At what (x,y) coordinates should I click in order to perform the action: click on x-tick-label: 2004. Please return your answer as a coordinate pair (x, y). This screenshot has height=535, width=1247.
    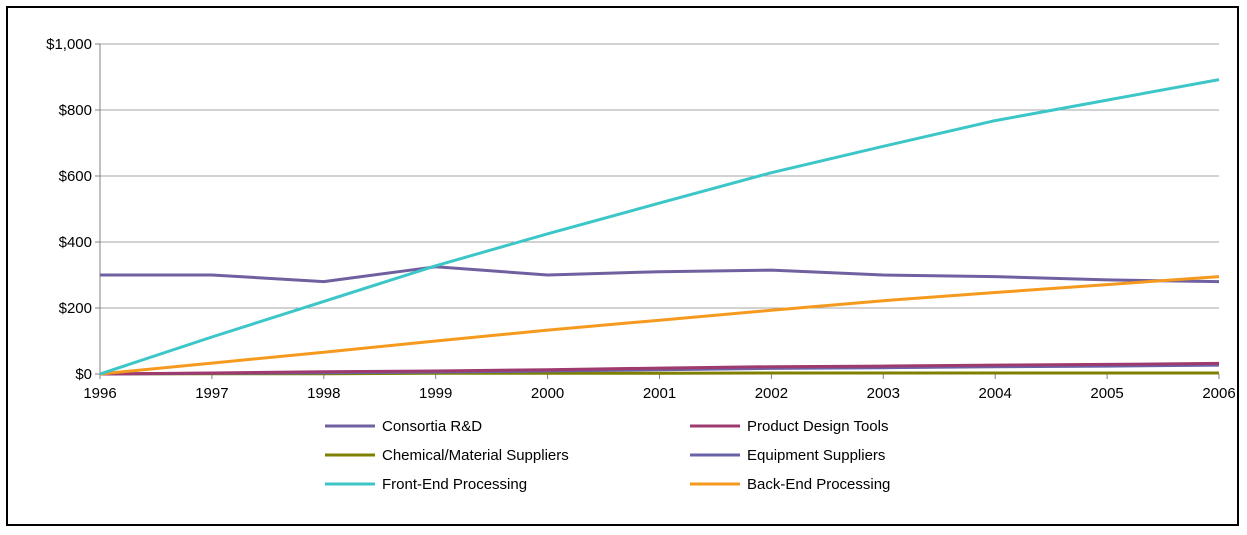
    Looking at the image, I should click on (995, 393).